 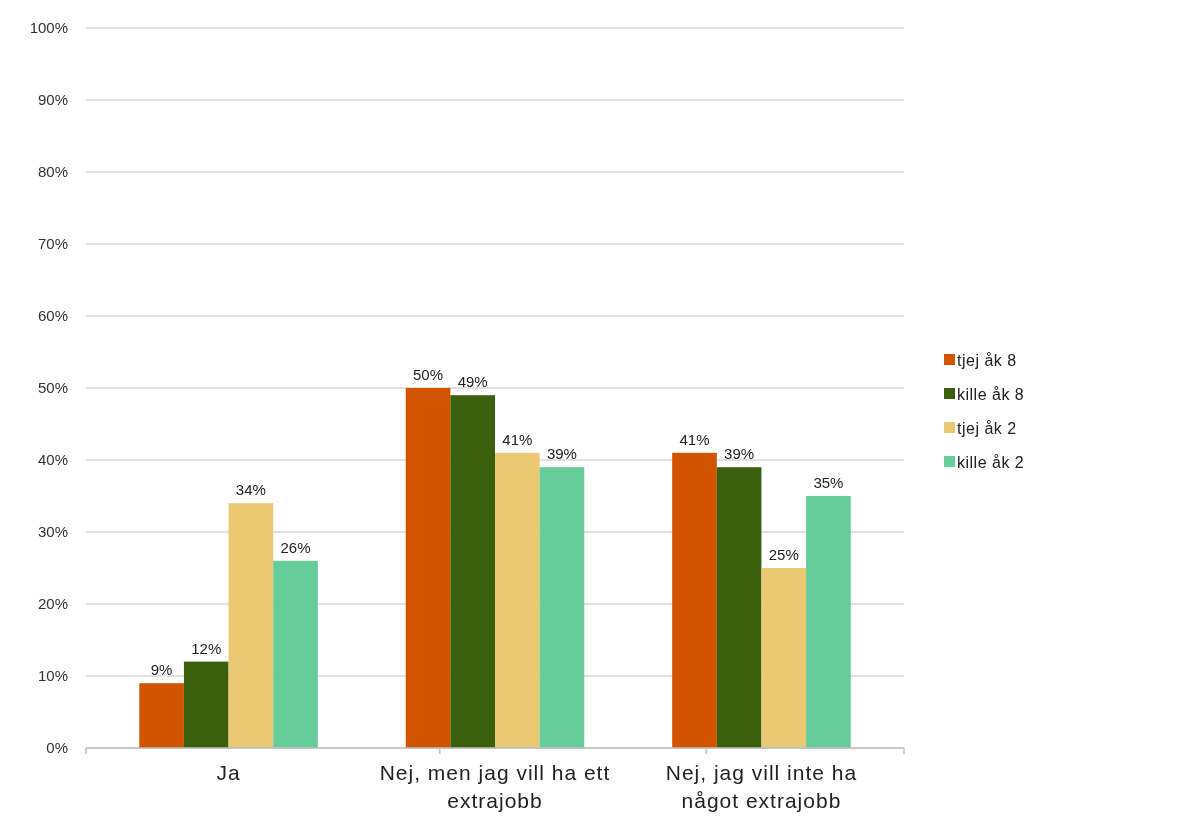 I want to click on y-tick-label: 20%, so click(x=52, y=604).